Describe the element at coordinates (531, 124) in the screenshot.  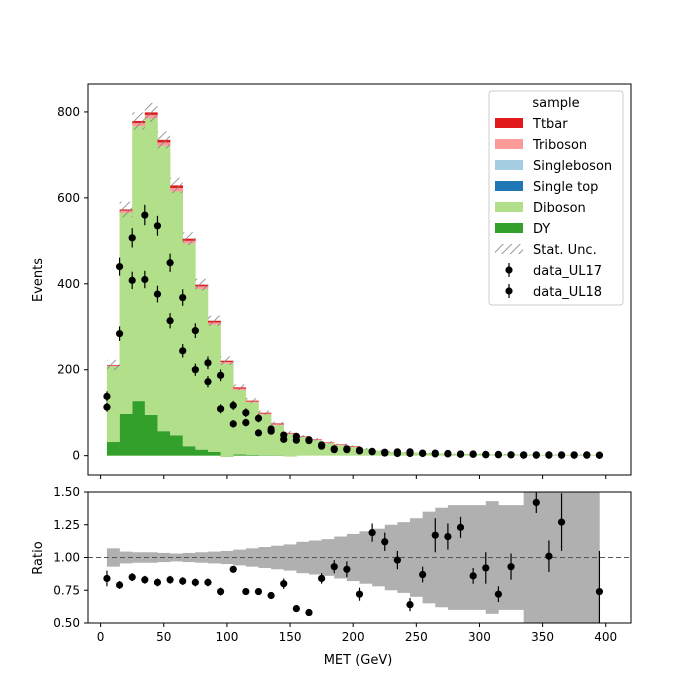
I see `legend-entry: Ttbar` at that location.